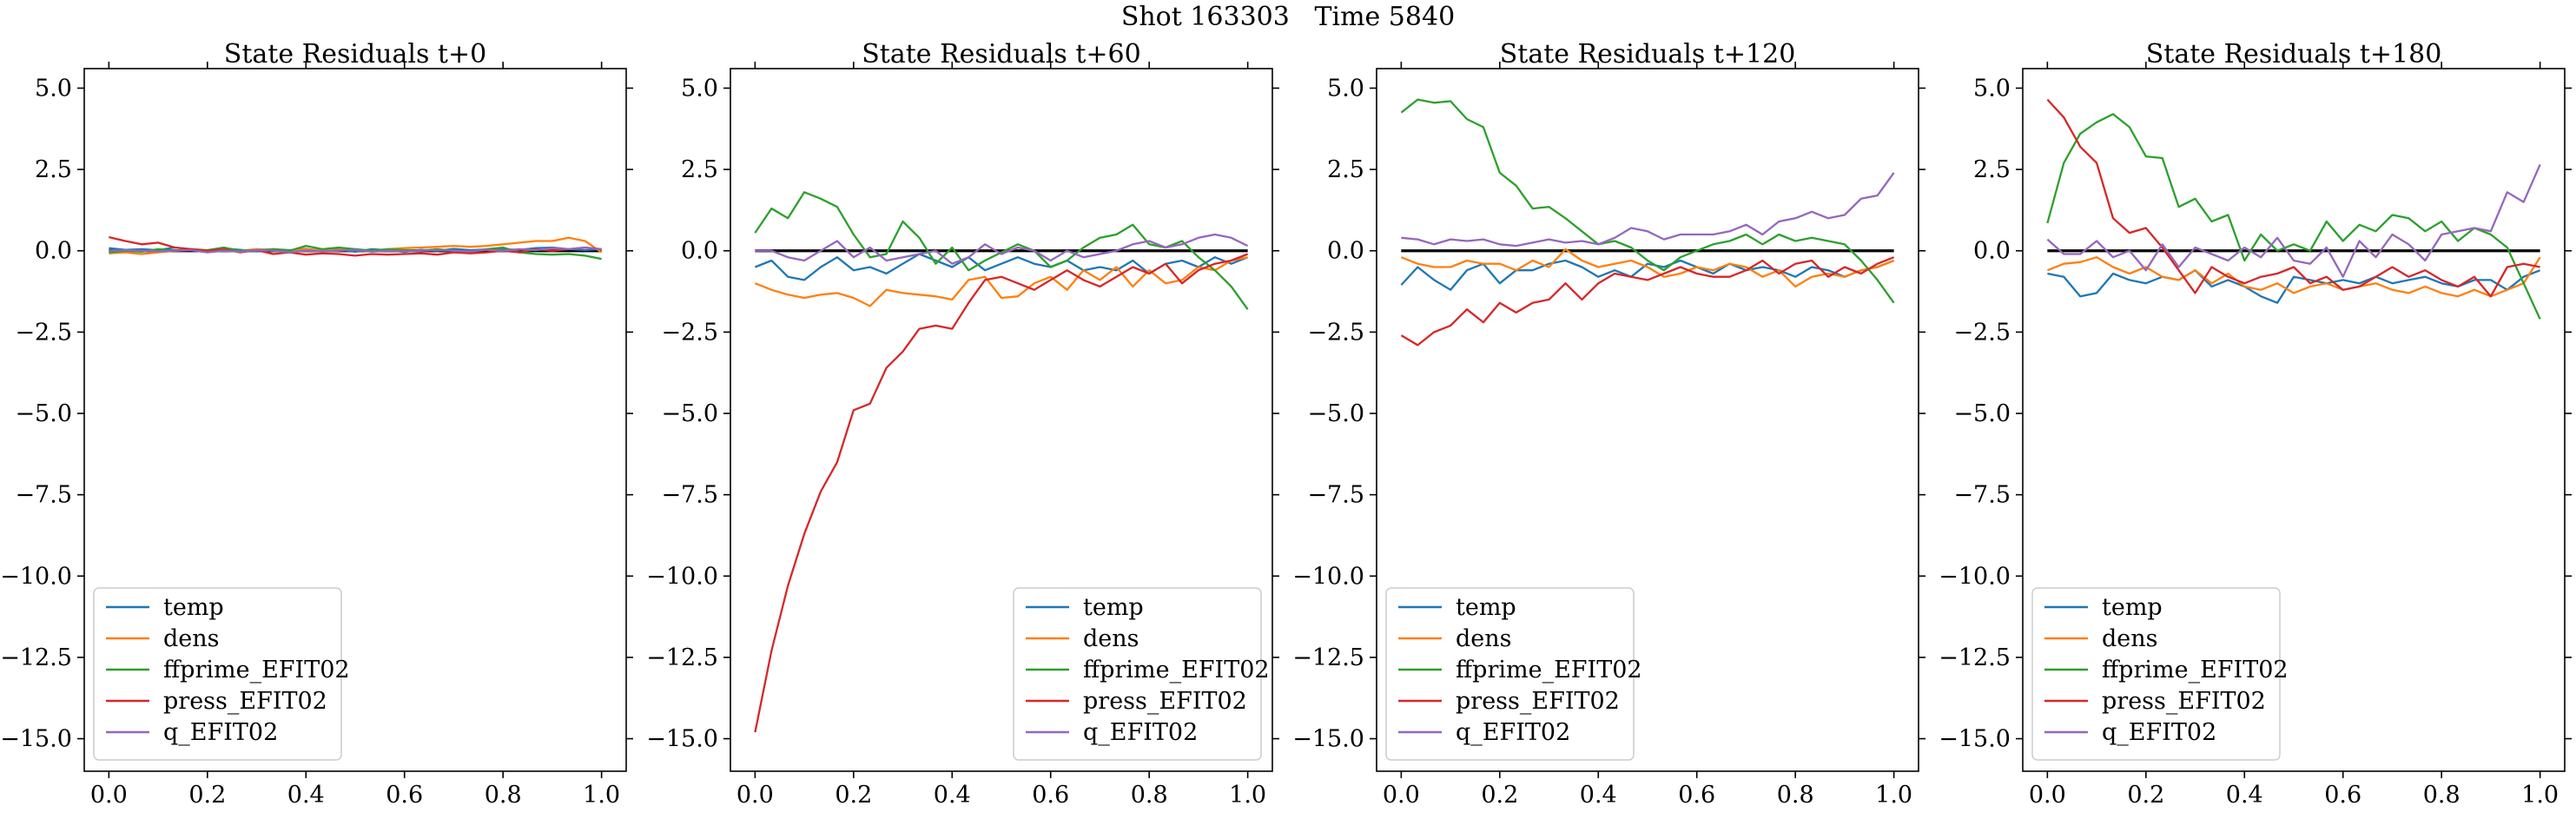  I want to click on chart-title: State Residuals t+0, so click(355, 54).